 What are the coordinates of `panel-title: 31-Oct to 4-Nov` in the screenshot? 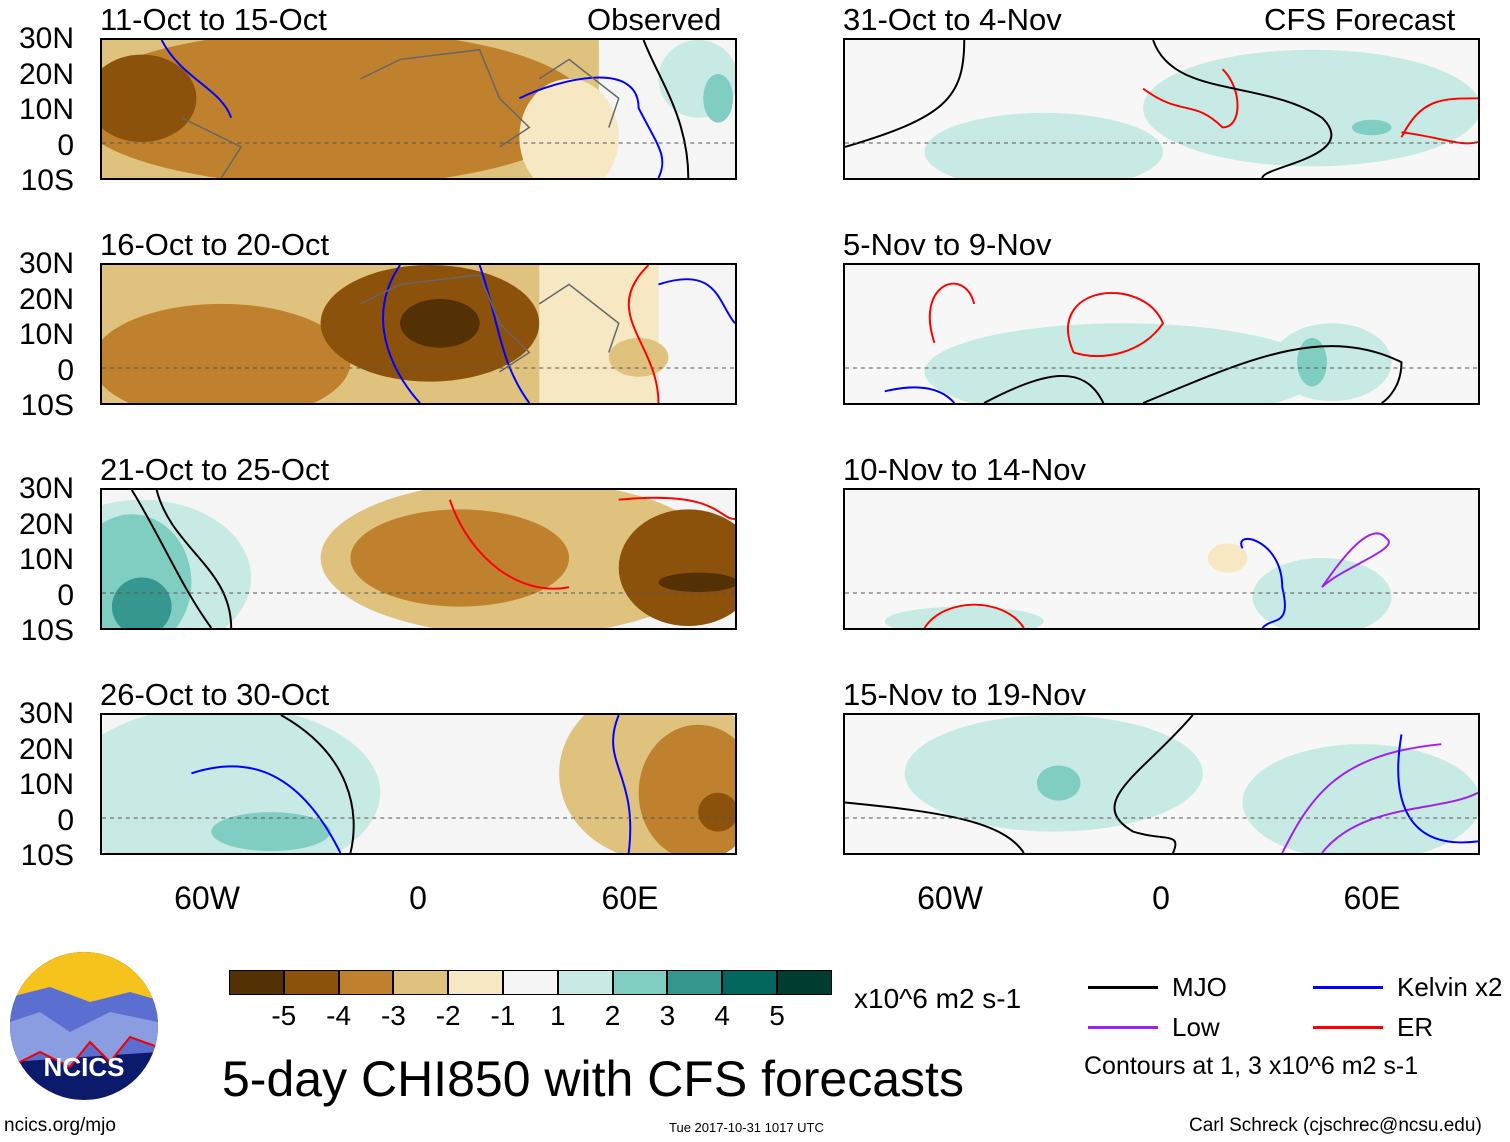 It's located at (952, 19).